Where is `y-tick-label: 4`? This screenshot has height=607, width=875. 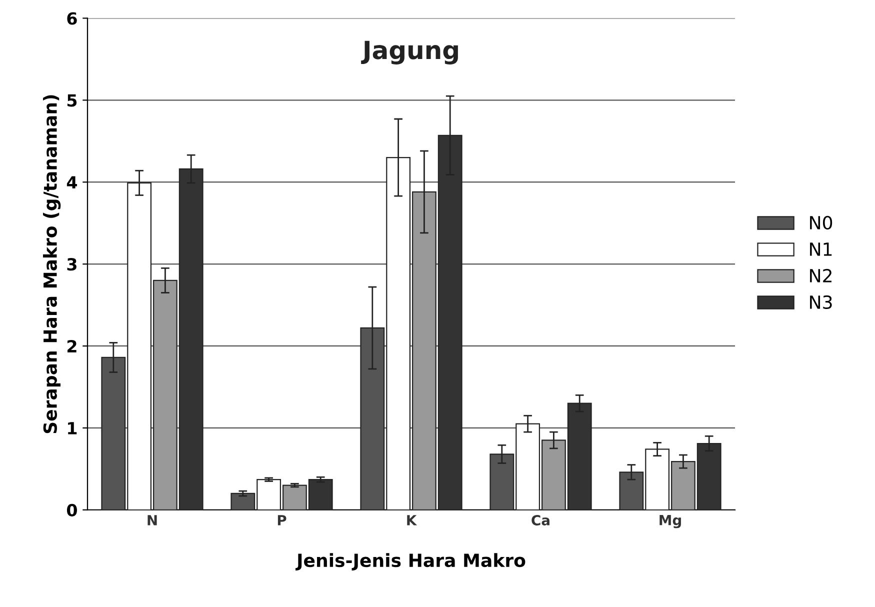 y-tick-label: 4 is located at coordinates (72, 182).